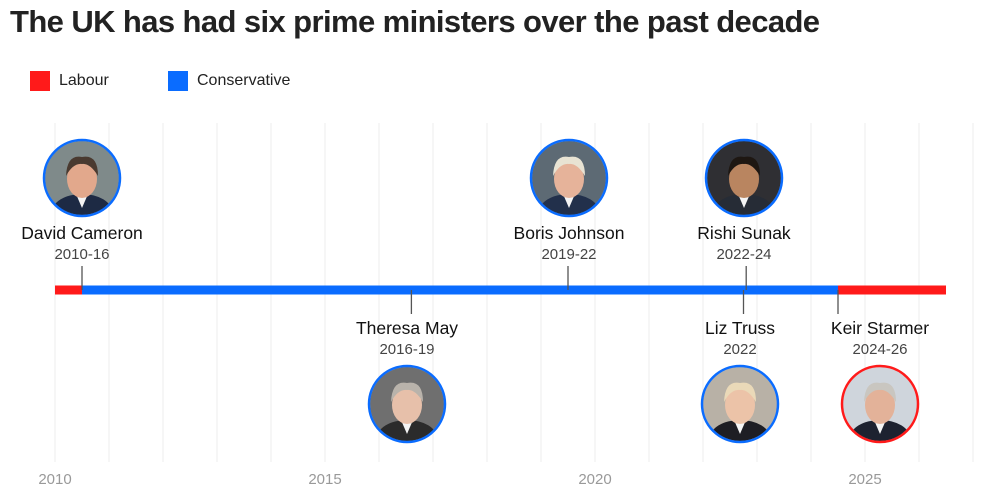 The height and width of the screenshot is (497, 998). What do you see at coordinates (40, 81) in the screenshot?
I see `legend-swatch-labour` at bounding box center [40, 81].